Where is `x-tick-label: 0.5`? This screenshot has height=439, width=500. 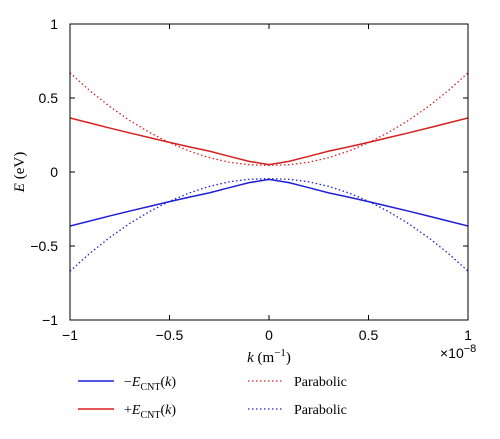
x-tick-label: 0.5 is located at coordinates (369, 335).